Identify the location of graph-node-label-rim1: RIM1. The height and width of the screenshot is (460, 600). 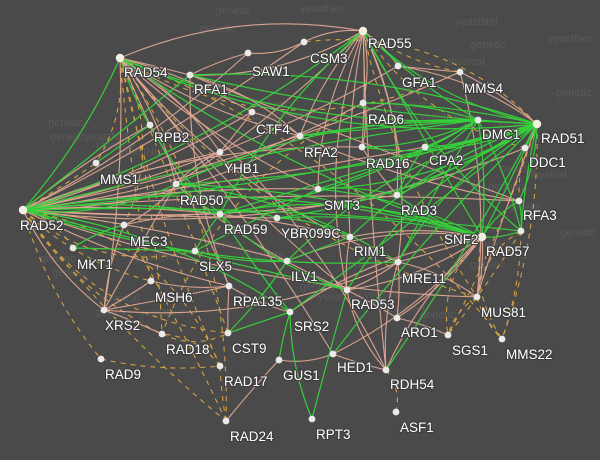
(370, 251).